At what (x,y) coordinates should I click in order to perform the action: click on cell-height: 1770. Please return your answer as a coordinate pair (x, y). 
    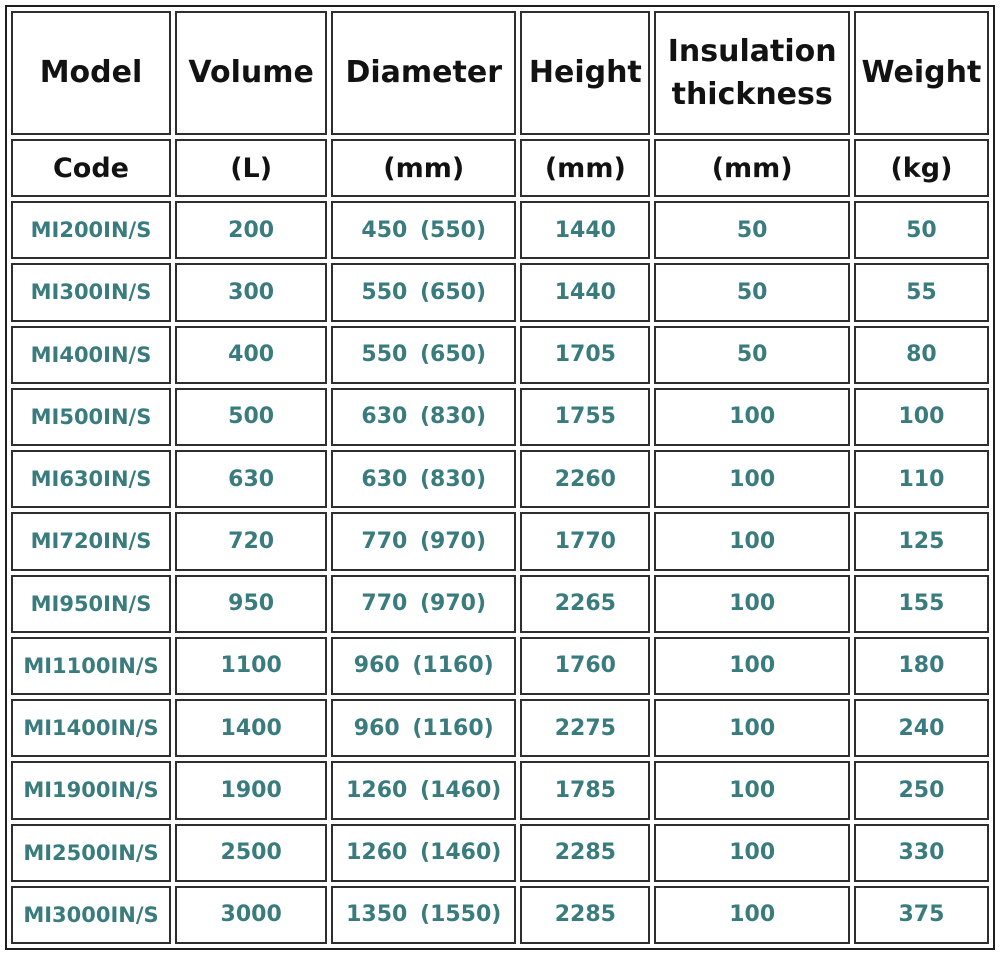
    Looking at the image, I should click on (585, 541).